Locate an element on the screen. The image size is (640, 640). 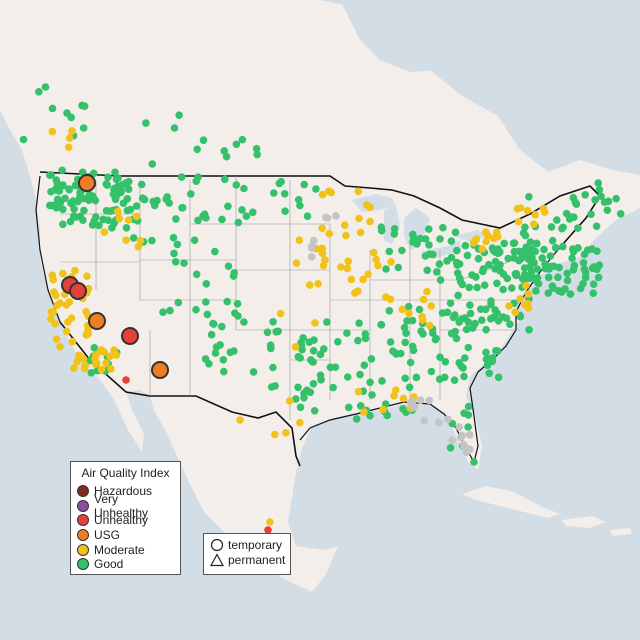
good-swatch is located at coordinates (83, 564).